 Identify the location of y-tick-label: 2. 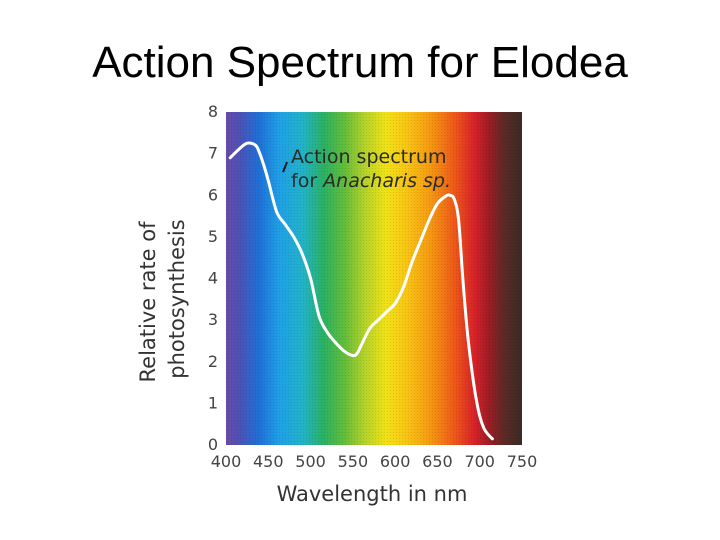
(213, 361).